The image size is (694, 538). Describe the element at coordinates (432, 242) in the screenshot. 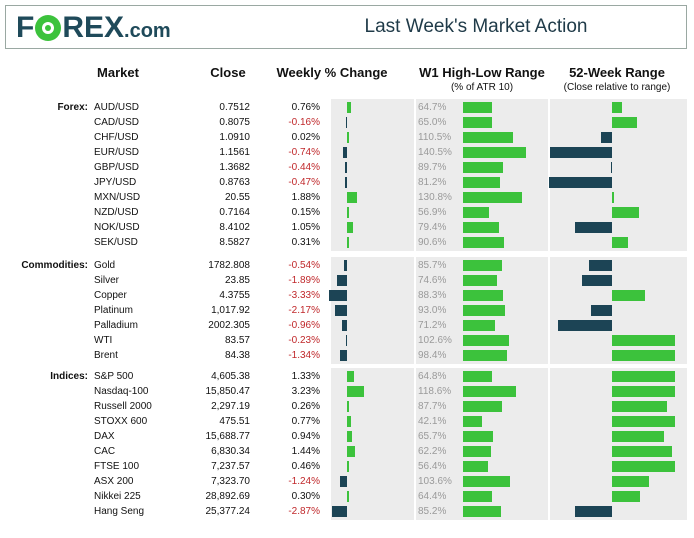

I see `w1-range-value: 90.6%` at that location.